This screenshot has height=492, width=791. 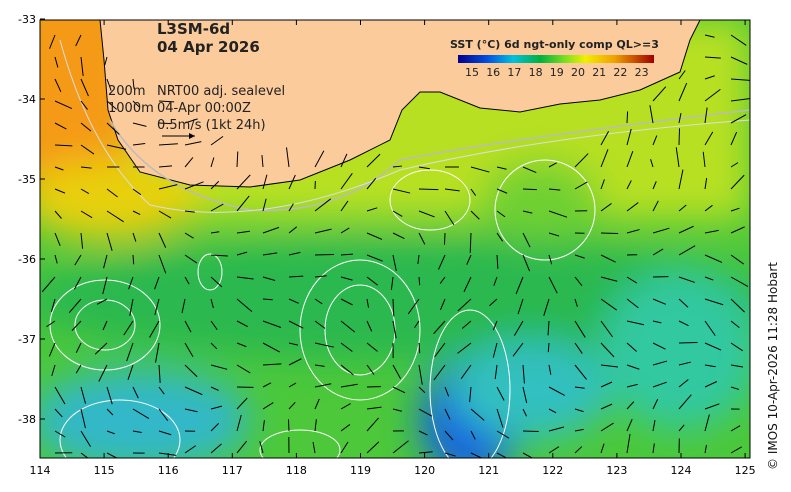 I want to click on lon-tick-label: 120, so click(x=424, y=470).